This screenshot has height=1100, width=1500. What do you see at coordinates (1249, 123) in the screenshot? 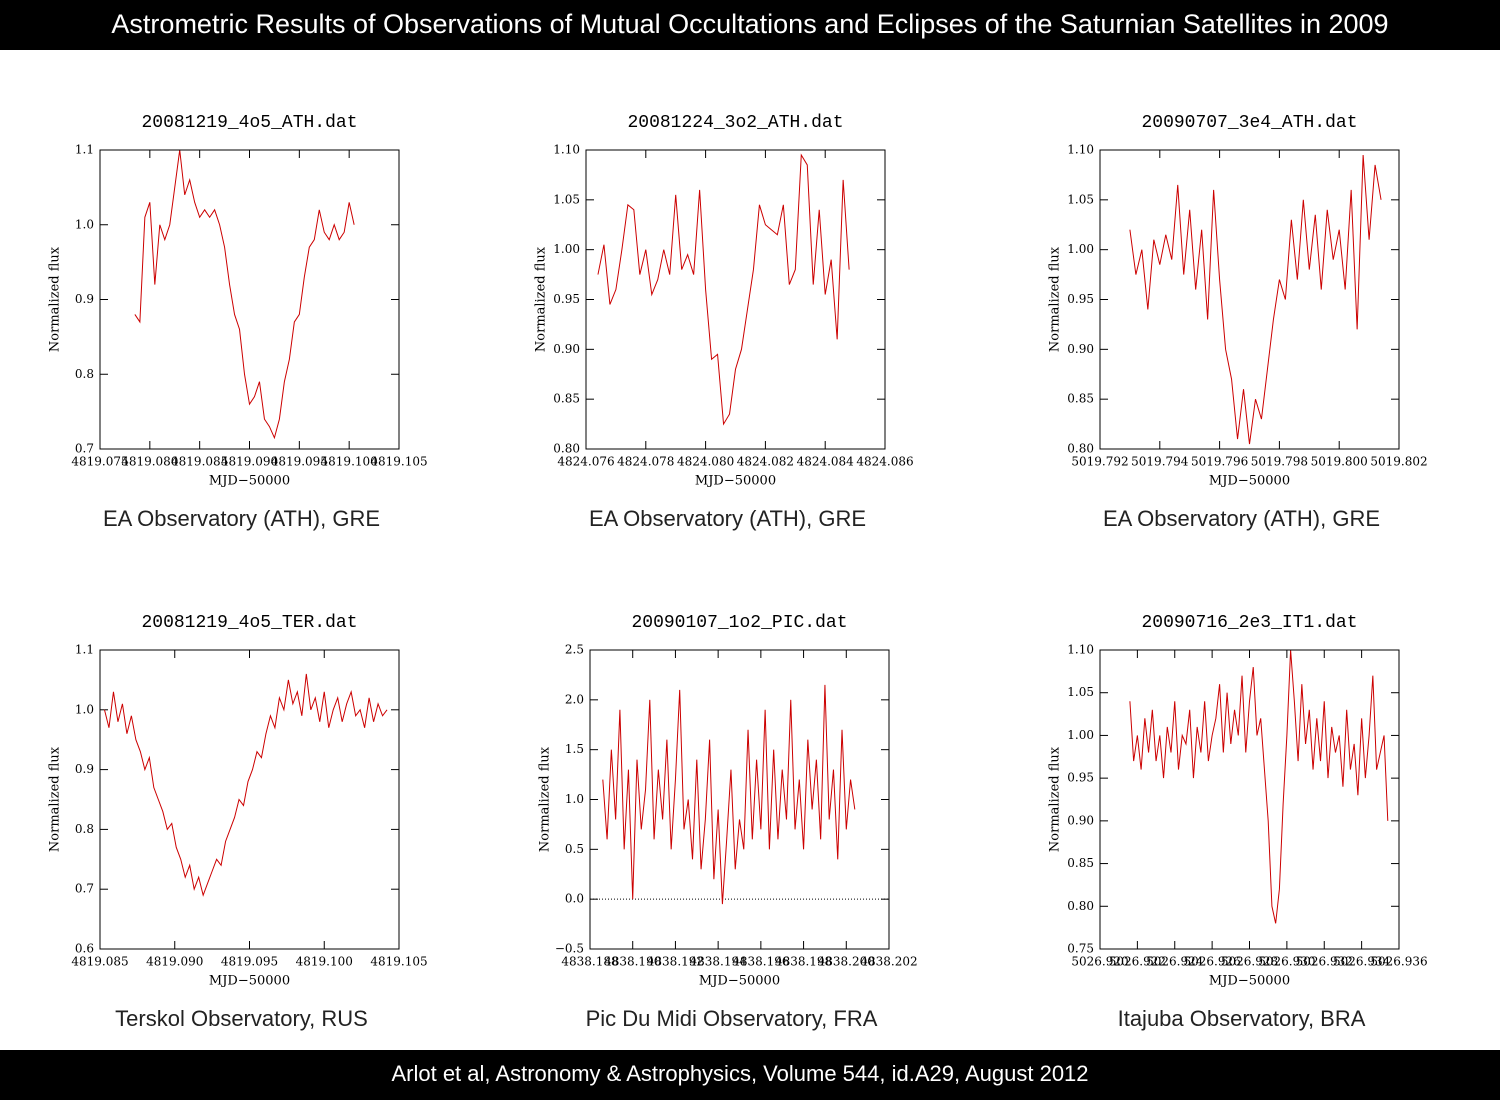
I see `panel-title: 20090707_3e4_ATH.dat` at bounding box center [1249, 123].